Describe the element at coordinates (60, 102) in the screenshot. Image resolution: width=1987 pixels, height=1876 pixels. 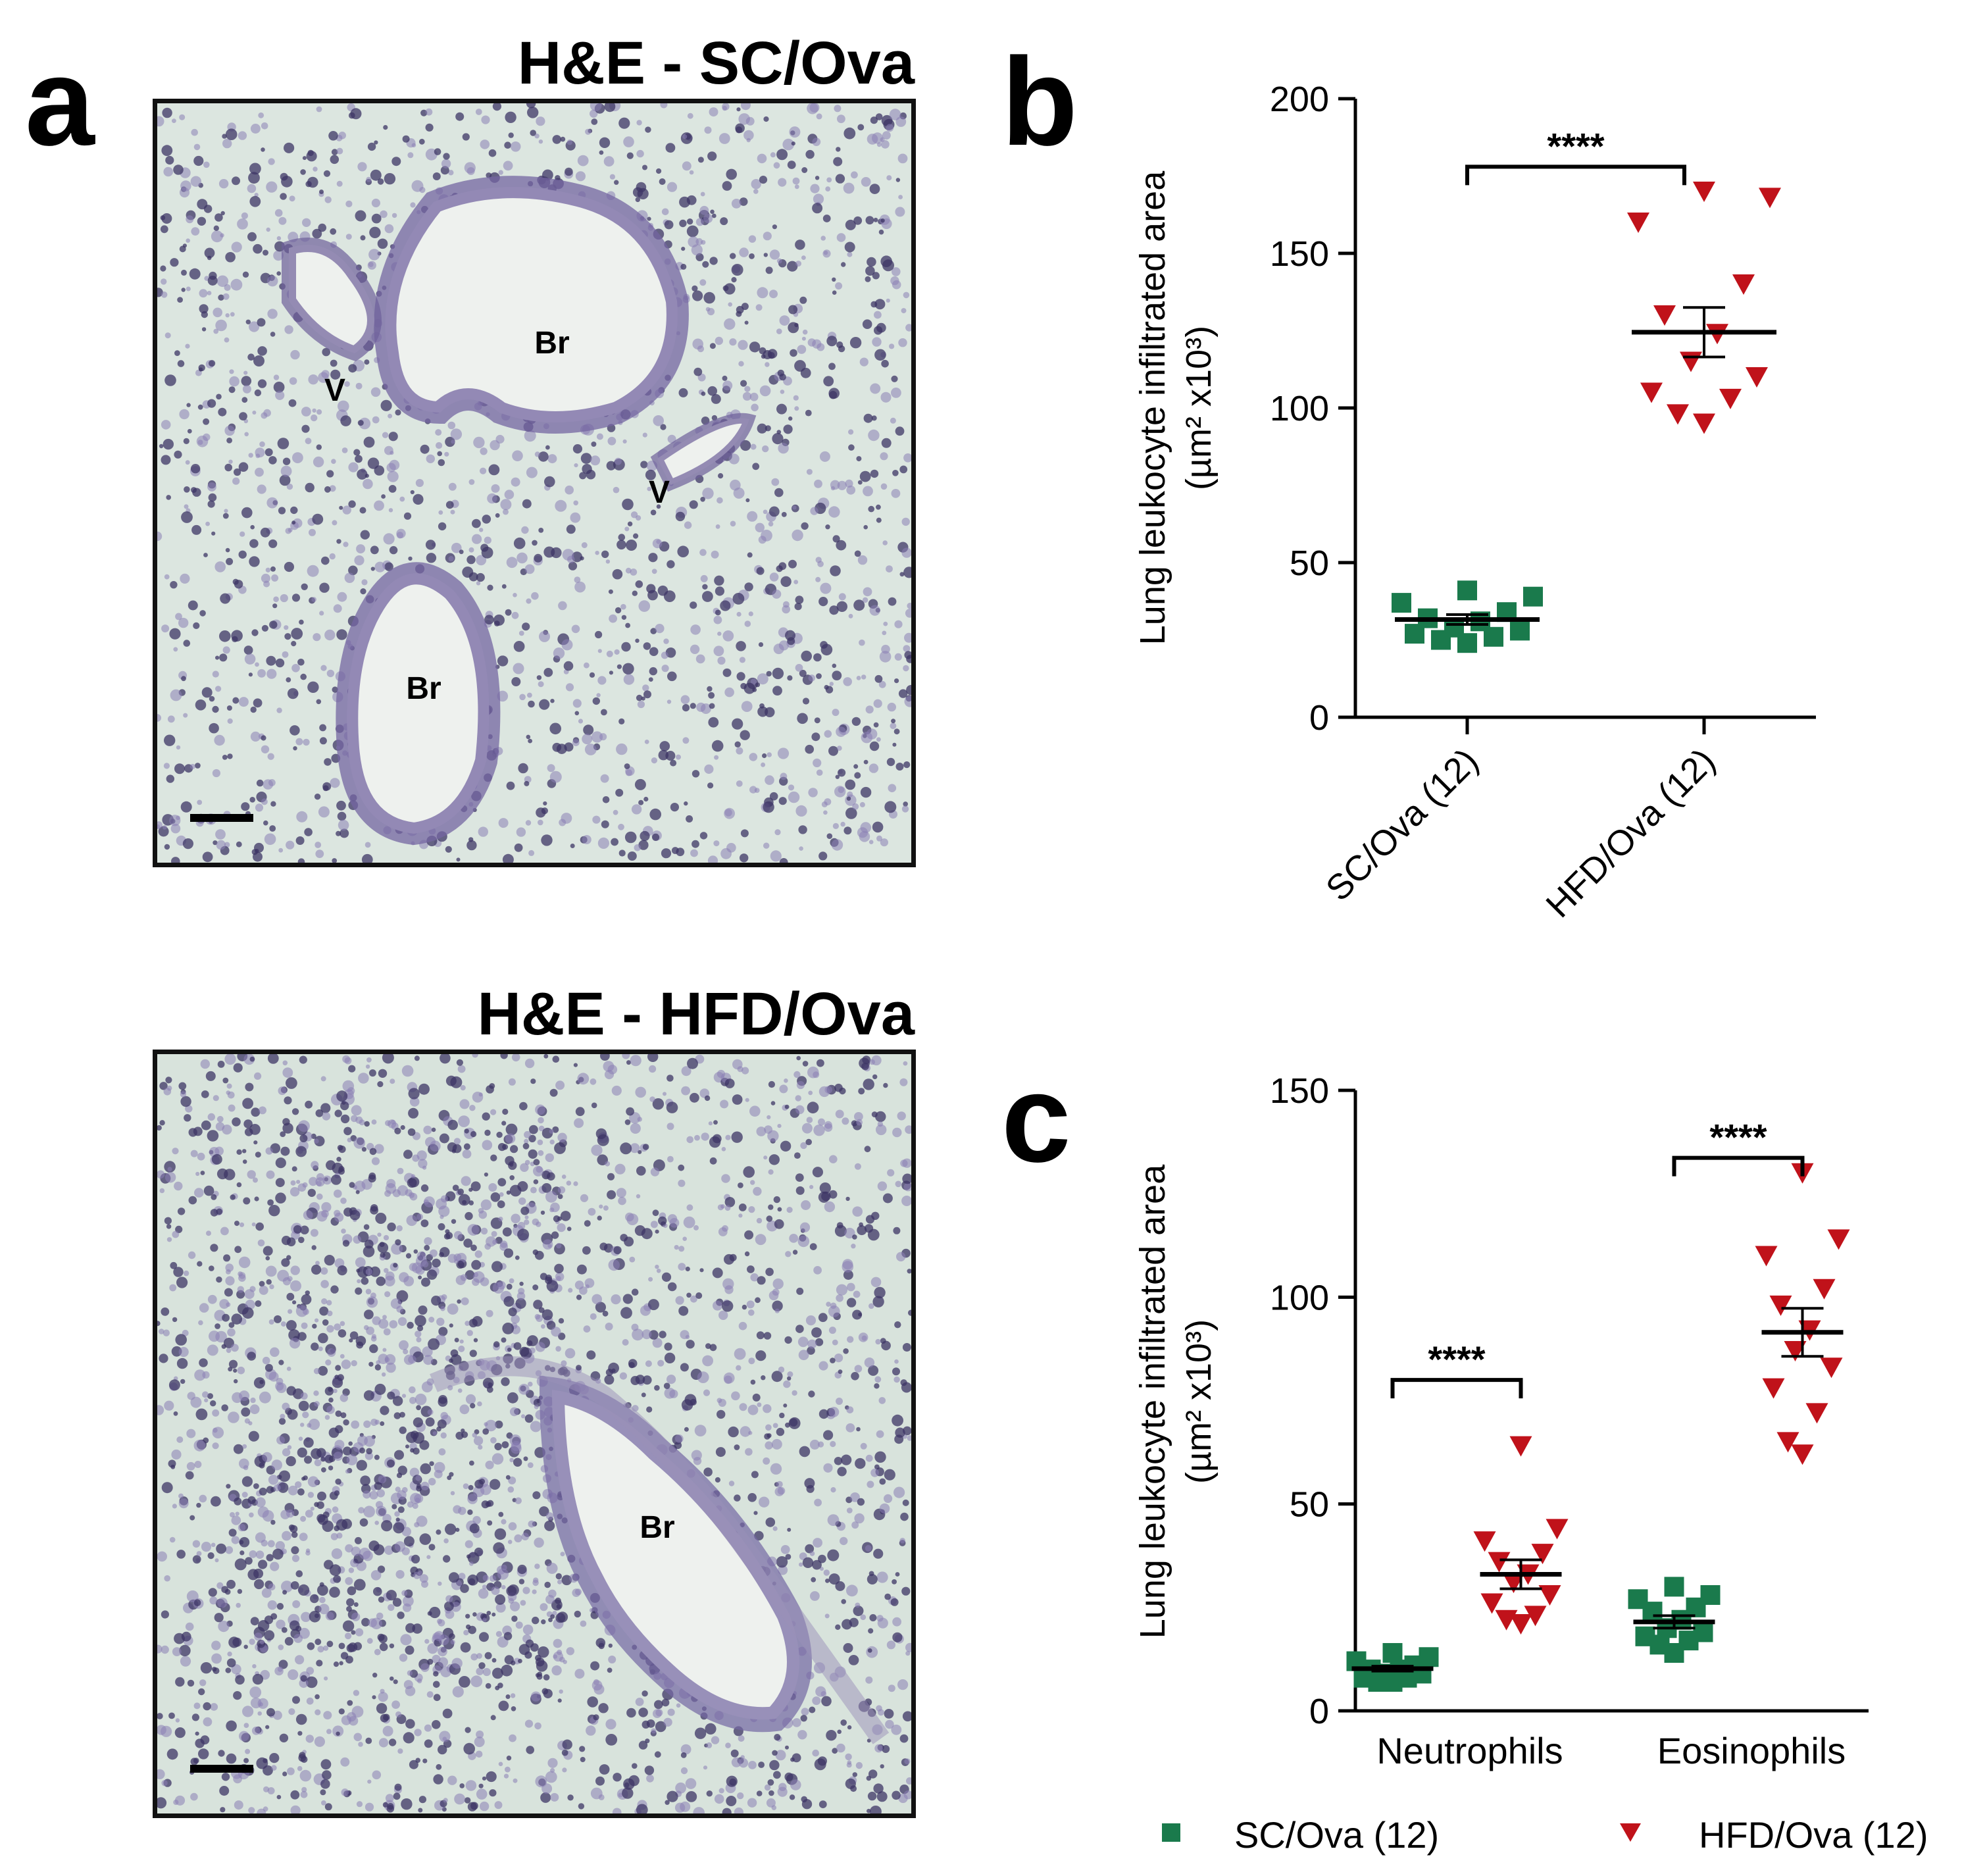
I see `panel-a-letter: a` at that location.